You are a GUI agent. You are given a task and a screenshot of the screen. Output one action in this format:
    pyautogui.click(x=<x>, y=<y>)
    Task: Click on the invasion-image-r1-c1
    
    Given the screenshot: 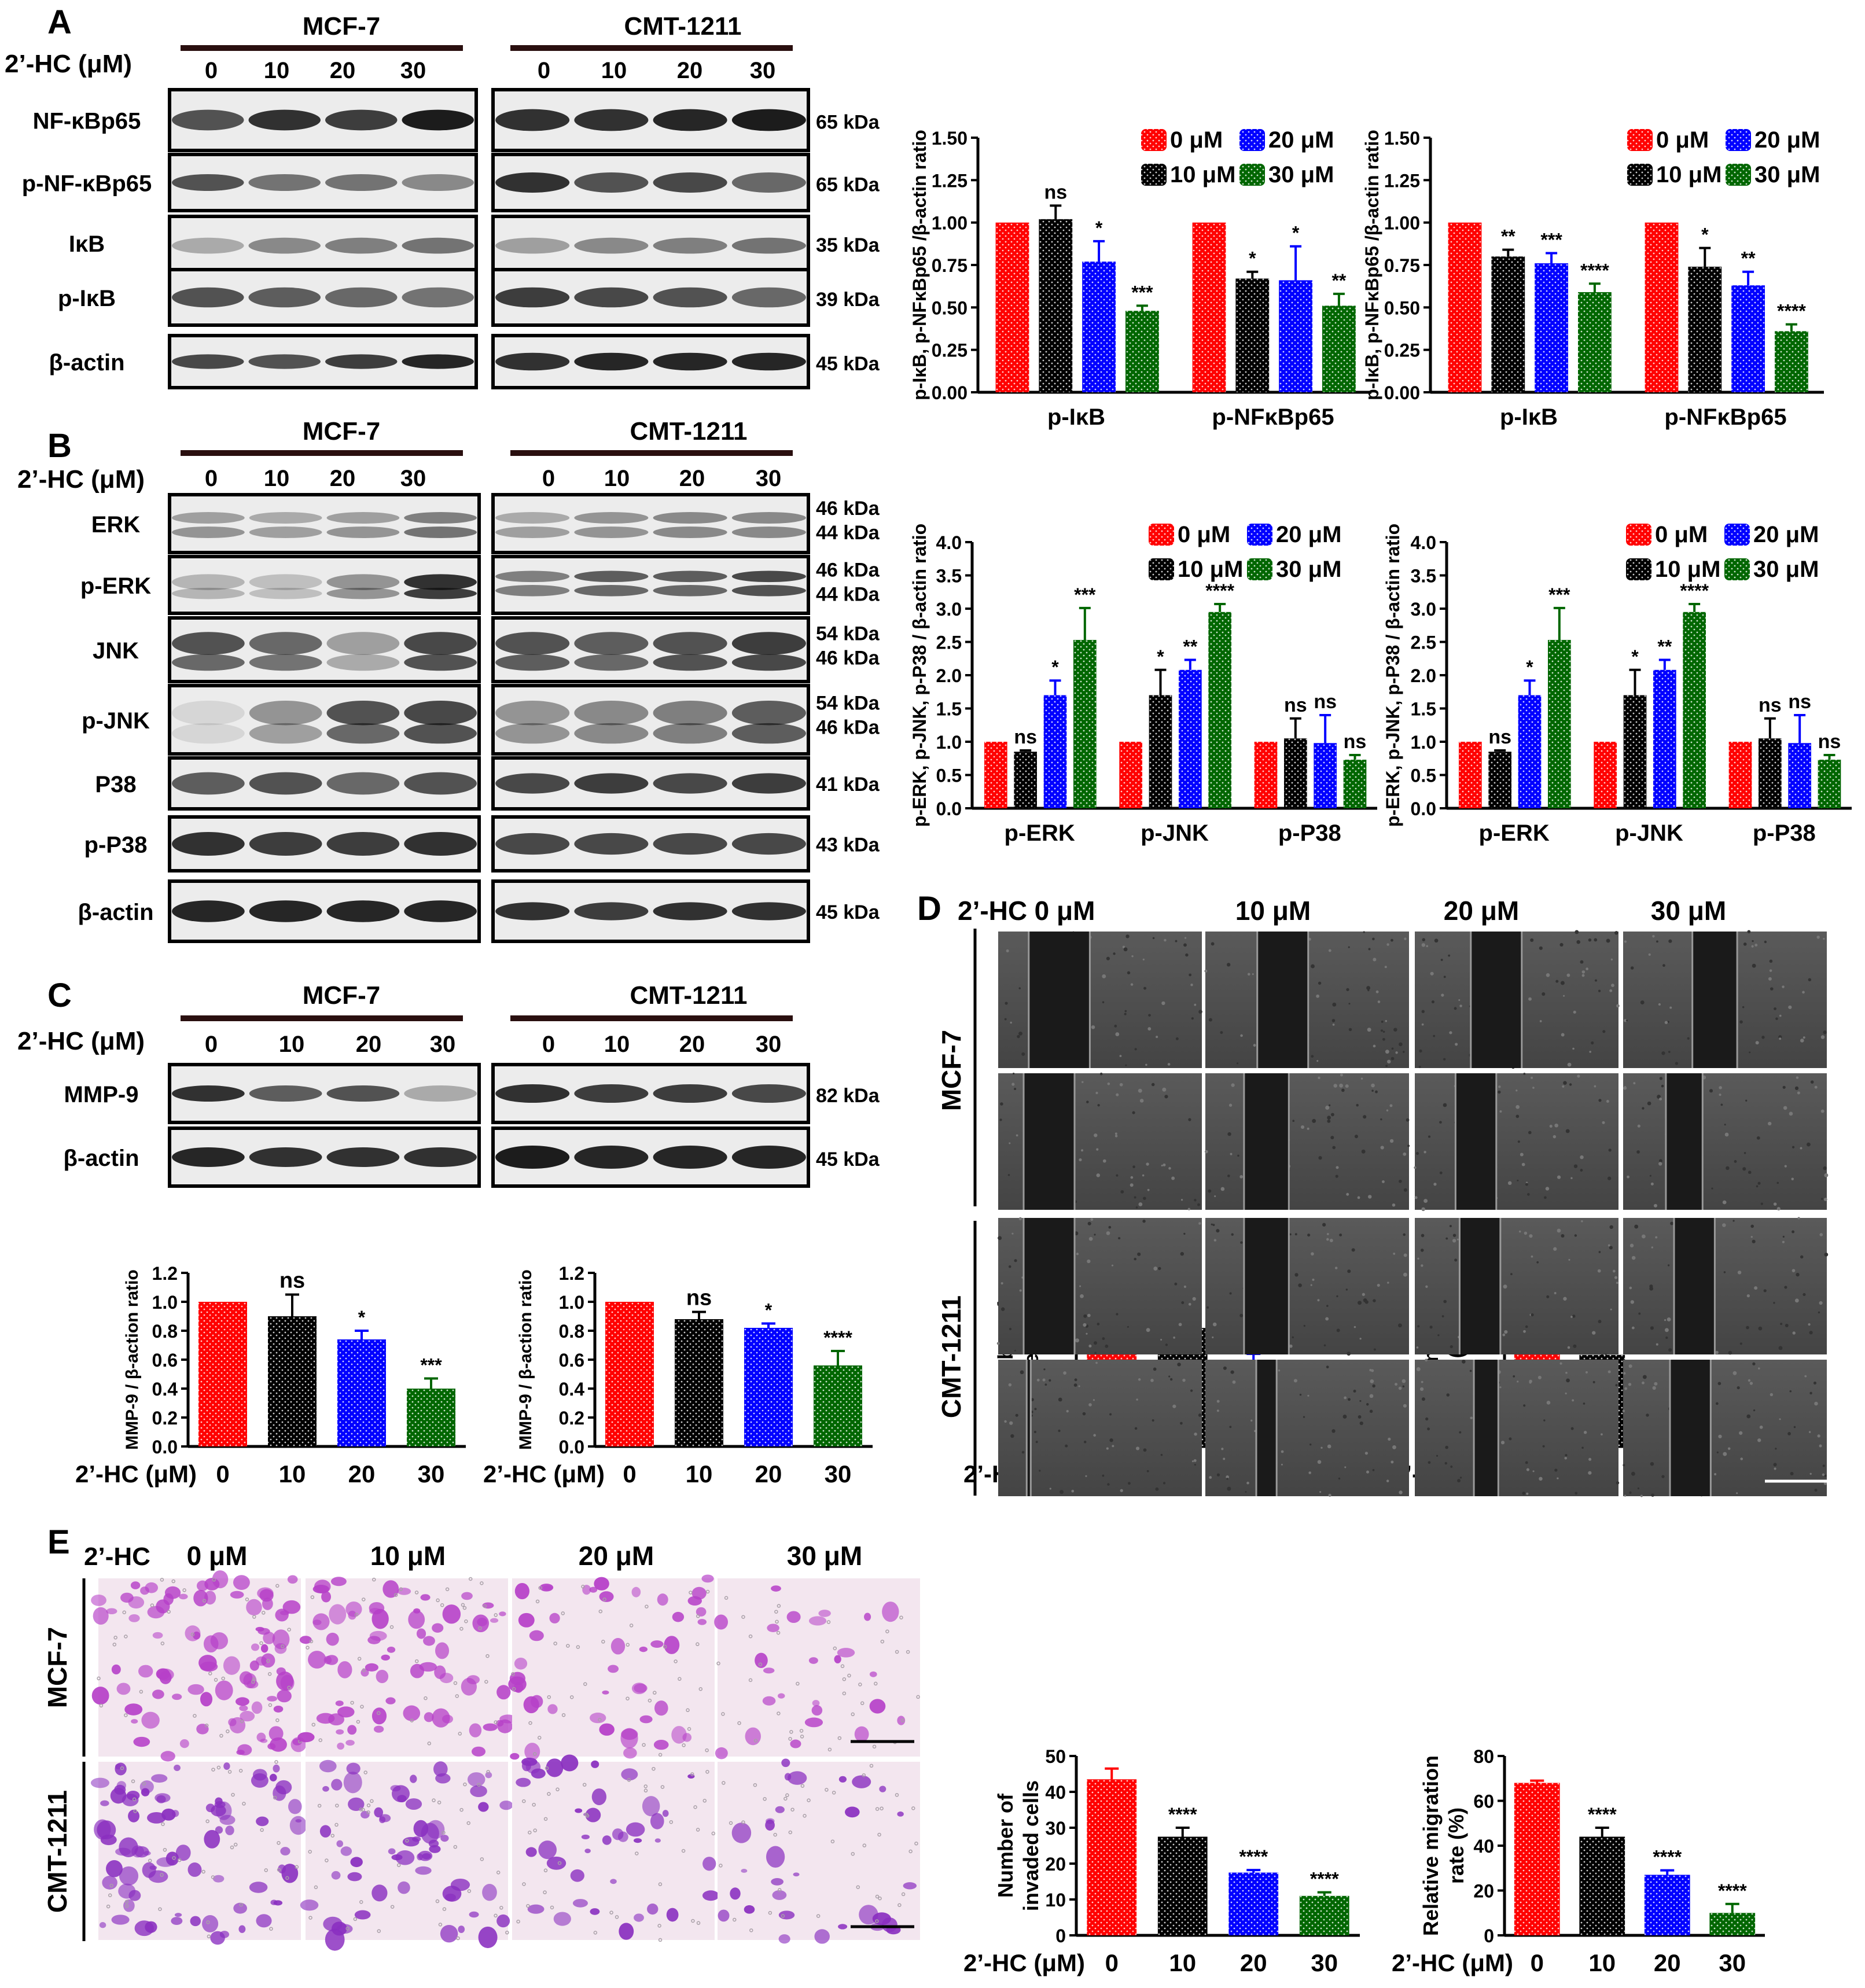 What is the action you would take?
    pyautogui.click(x=406, y=1855)
    